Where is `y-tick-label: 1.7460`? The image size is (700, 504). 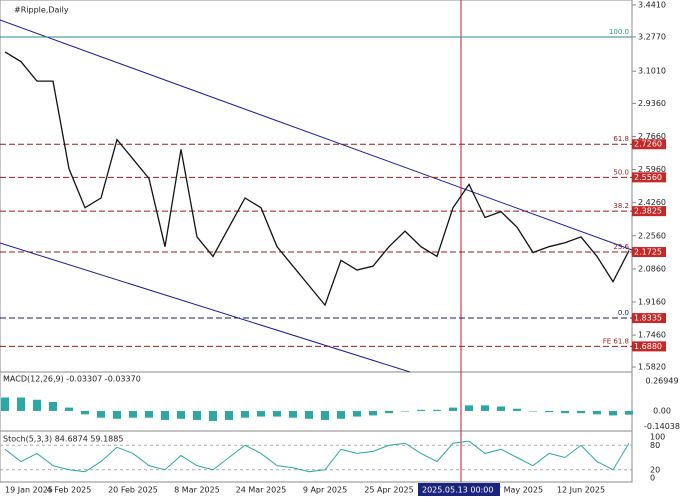
y-tick-label: 1.7460 is located at coordinates (652, 335).